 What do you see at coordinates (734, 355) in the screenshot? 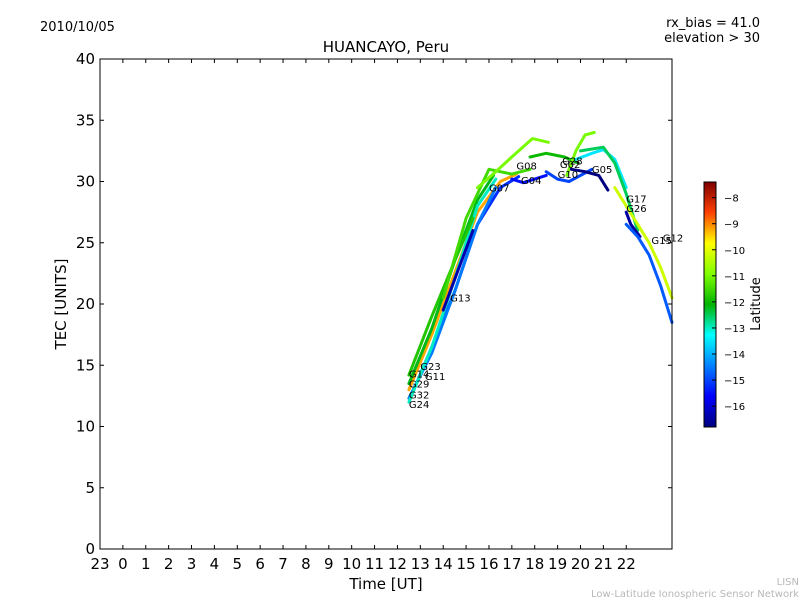
I see `colorbar-tick-label: −14` at bounding box center [734, 355].